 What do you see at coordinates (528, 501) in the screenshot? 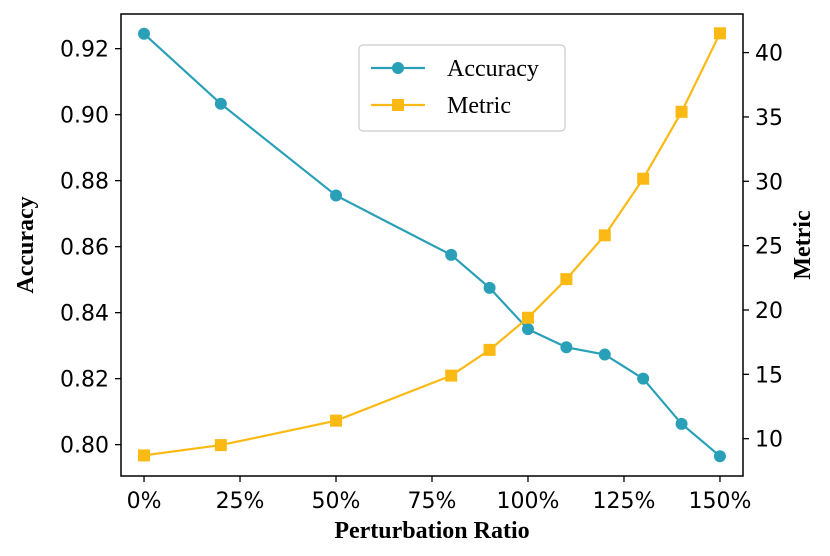
I see `x-tick-label: 100%` at bounding box center [528, 501].